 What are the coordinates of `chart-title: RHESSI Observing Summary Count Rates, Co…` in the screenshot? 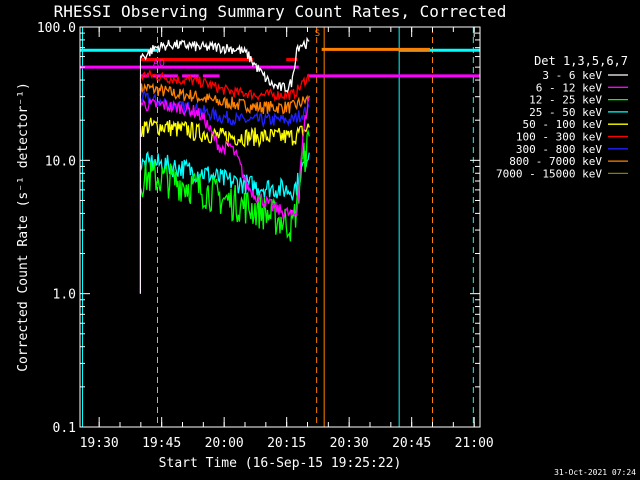 It's located at (280, 11).